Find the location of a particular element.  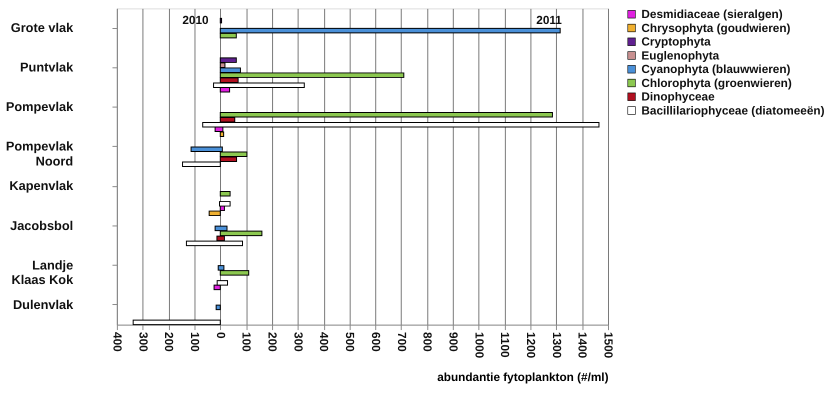

x-tick-label: 1500 is located at coordinates (608, 345).